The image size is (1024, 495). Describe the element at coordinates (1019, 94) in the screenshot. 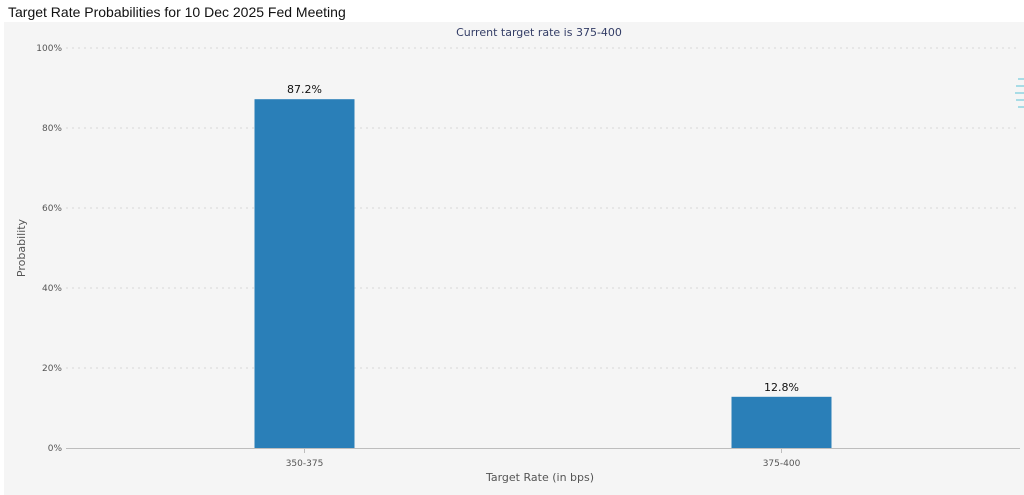

I see `partial-edge-icon` at that location.